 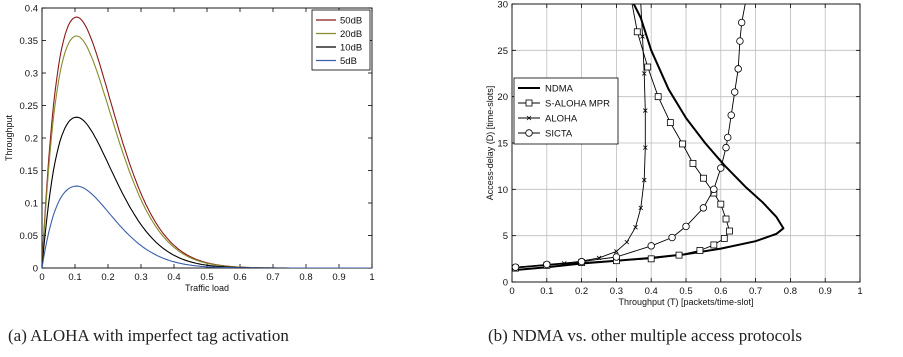 What do you see at coordinates (348, 61) in the screenshot?
I see `legend-label: 5dB` at bounding box center [348, 61].